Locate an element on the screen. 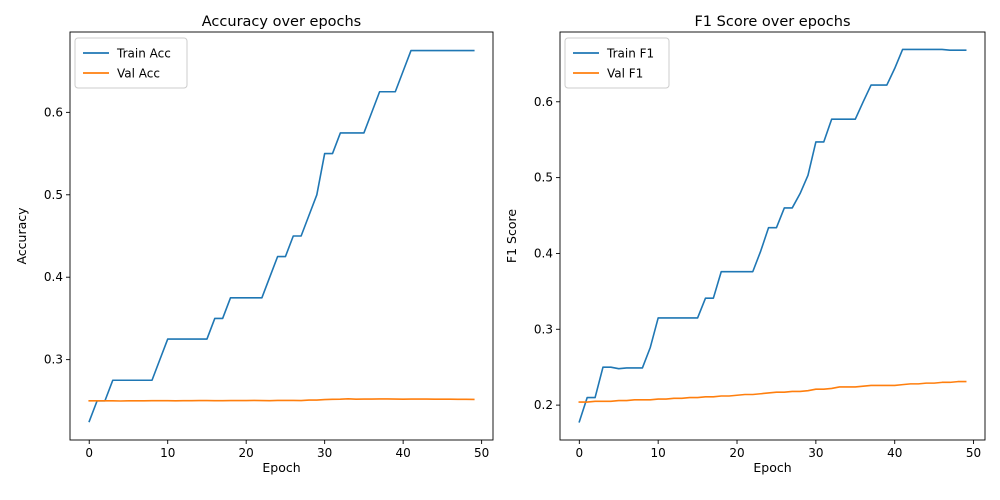  legend: Train Acc Val Acc is located at coordinates (131, 63).